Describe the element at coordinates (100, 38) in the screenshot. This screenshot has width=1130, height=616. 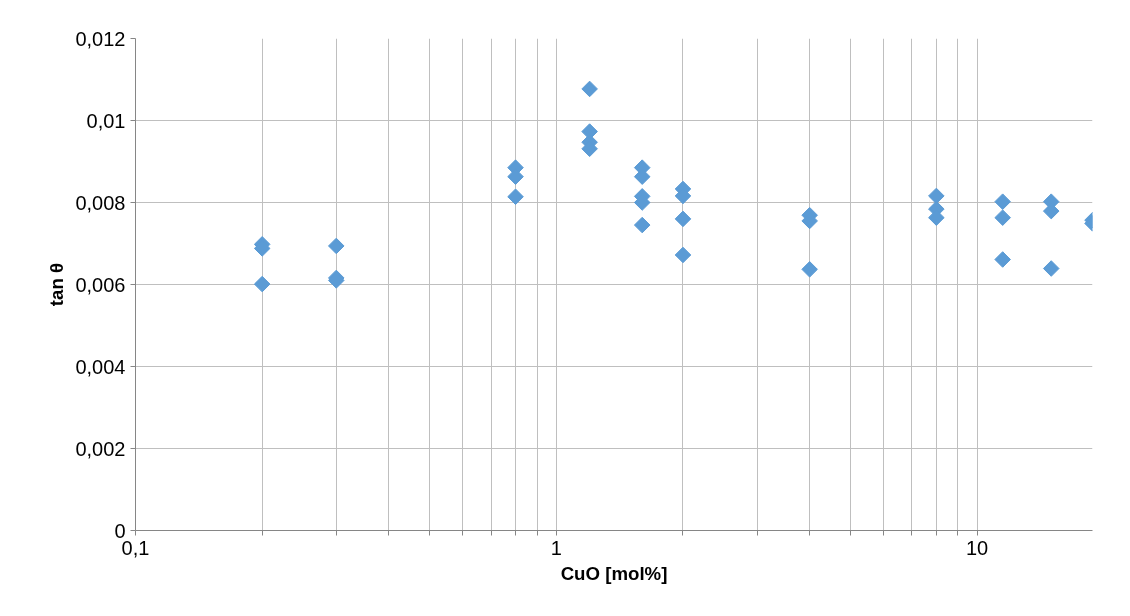
I see `y-tick-label: 0,012` at that location.